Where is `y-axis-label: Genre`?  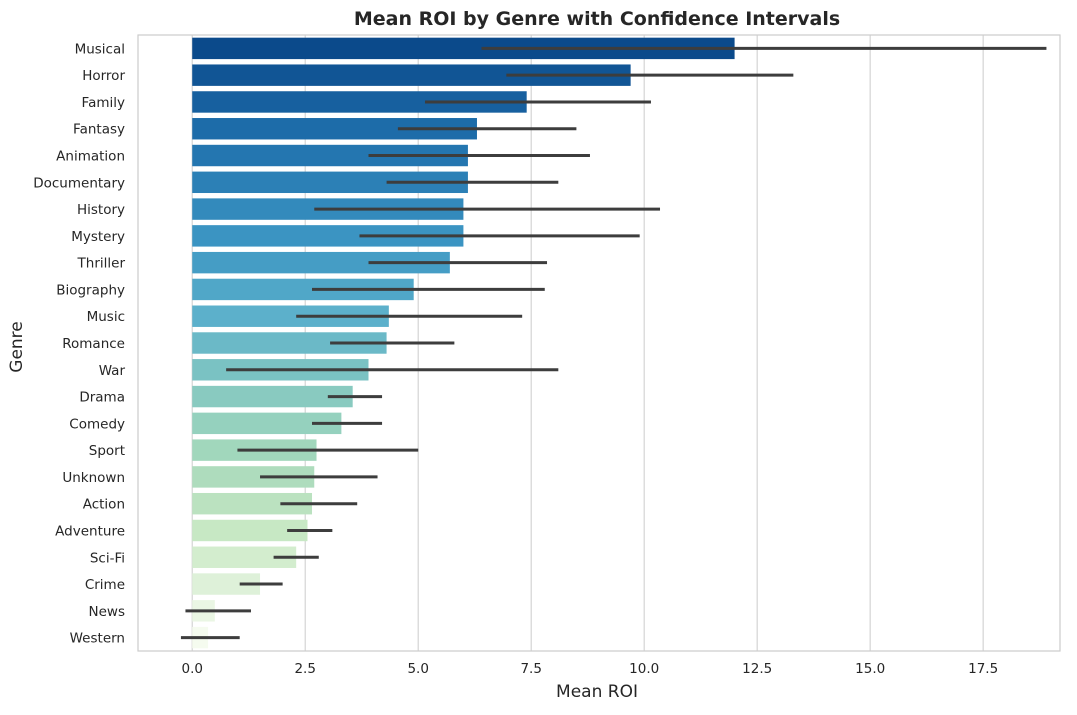 y-axis-label: Genre is located at coordinates (17, 346).